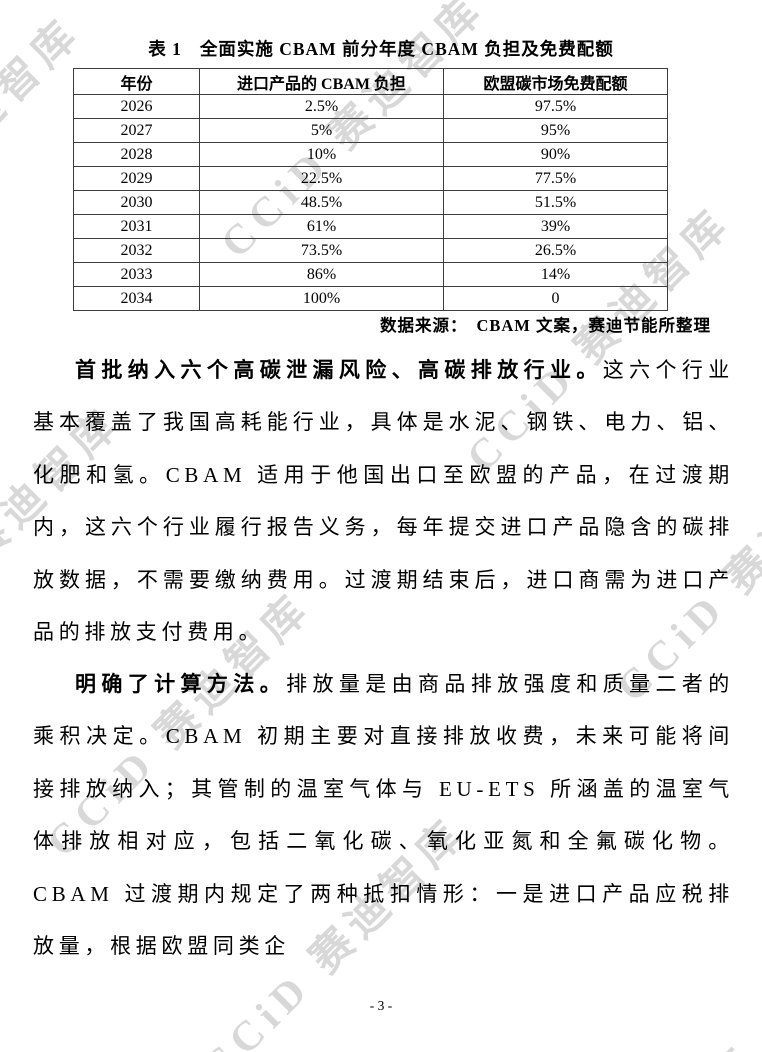 The height and width of the screenshot is (1052, 762). Describe the element at coordinates (555, 226) in the screenshot. I see `cell-quota: 39%` at that location.